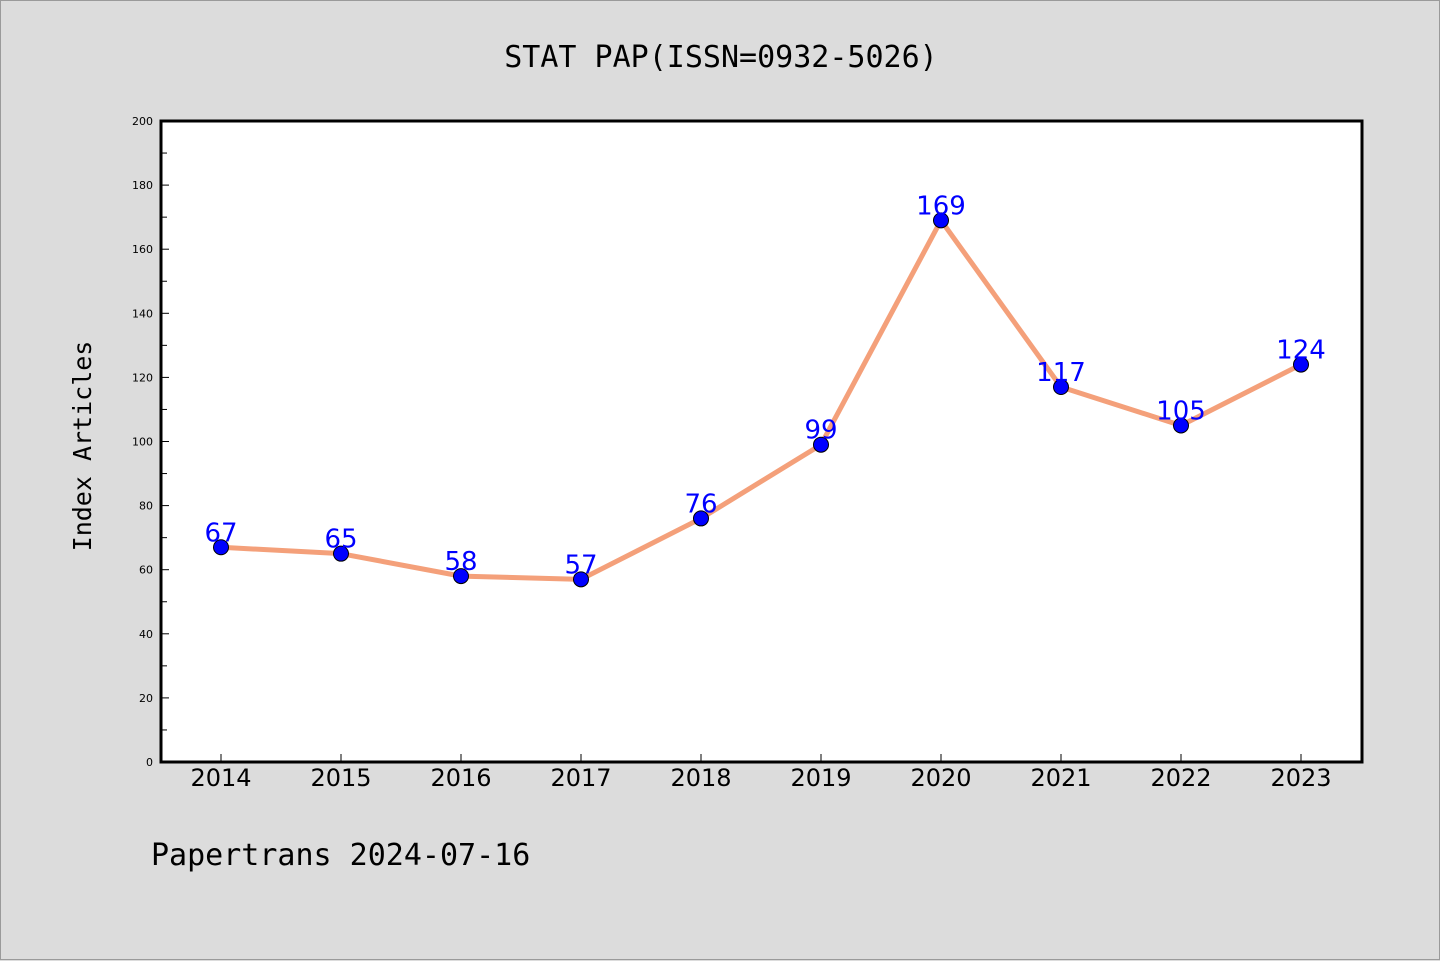 This screenshot has height=961, width=1440. I want to click on y-tick-label: 80, so click(146, 506).